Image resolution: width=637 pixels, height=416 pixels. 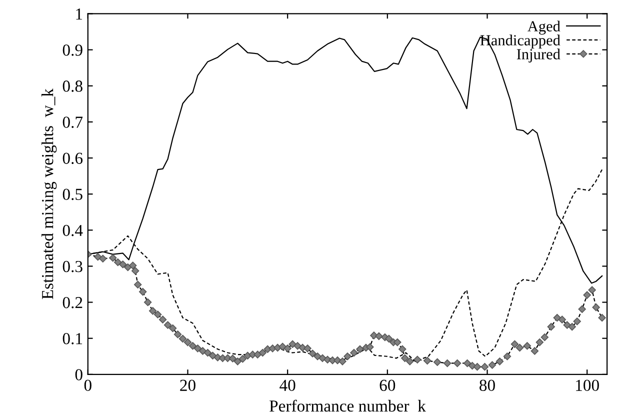 What do you see at coordinates (544, 27) in the screenshot?
I see `legend-label: Aged` at bounding box center [544, 27].